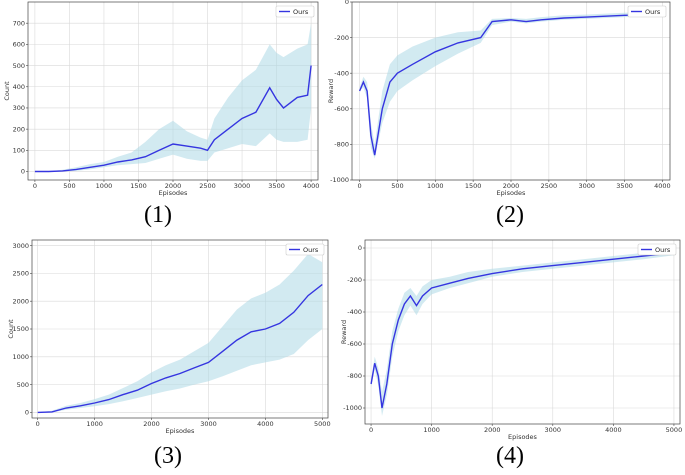  I want to click on y-tick-label: 300, so click(19, 108).